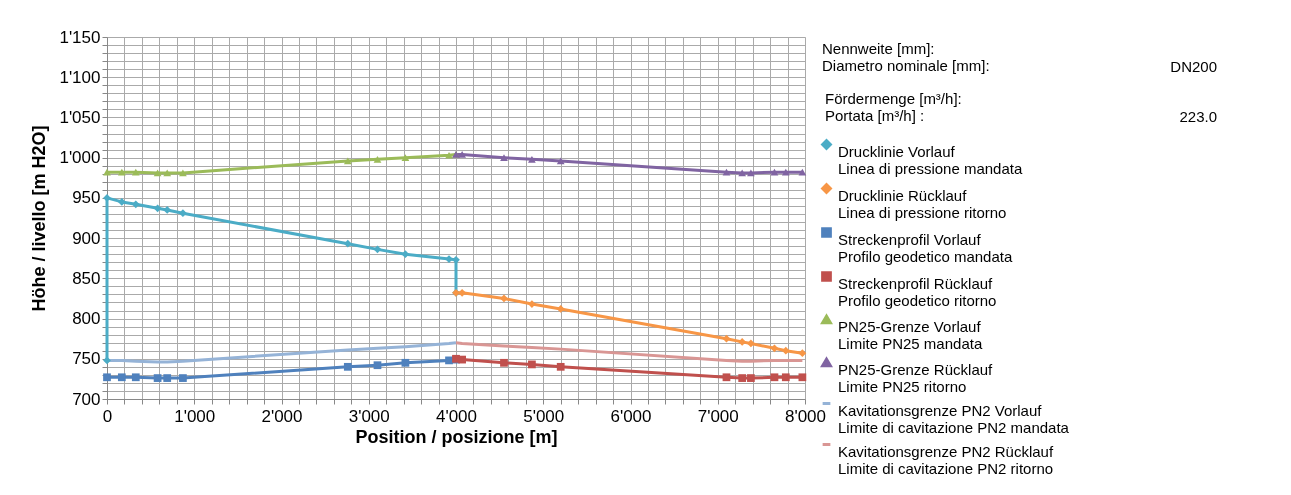  Describe the element at coordinates (544, 416) in the screenshot. I see `x-tick-label: 5'000` at that location.